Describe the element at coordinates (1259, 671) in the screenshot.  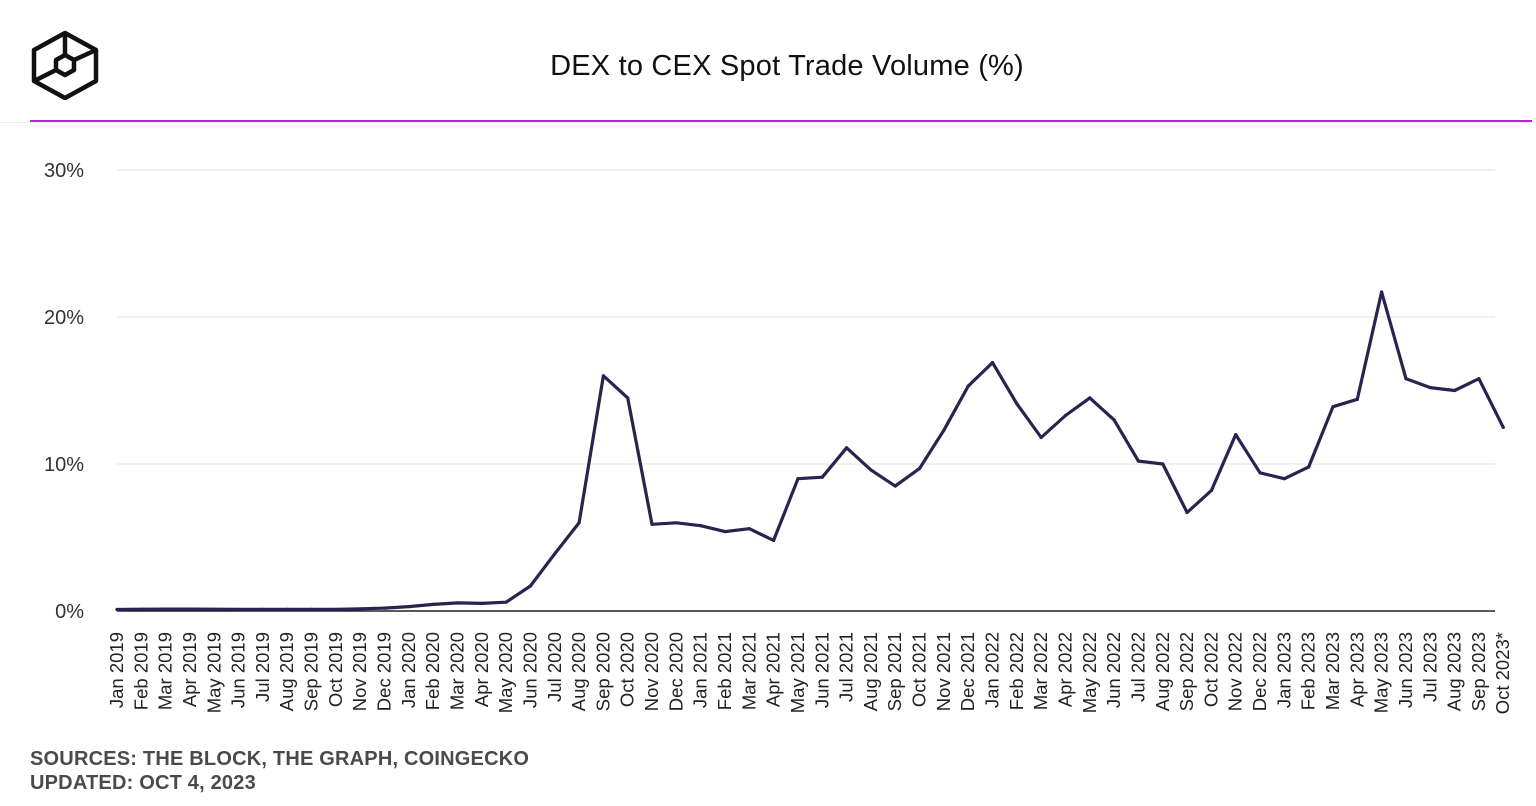
I see `x-tick-label: Dec 2022` at that location.